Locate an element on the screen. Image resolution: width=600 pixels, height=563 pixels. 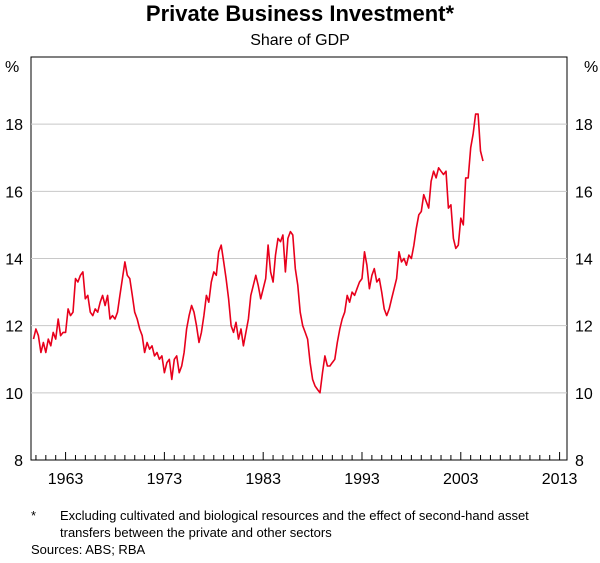
y-tick-label-right-14: 14 is located at coordinates (584, 260).